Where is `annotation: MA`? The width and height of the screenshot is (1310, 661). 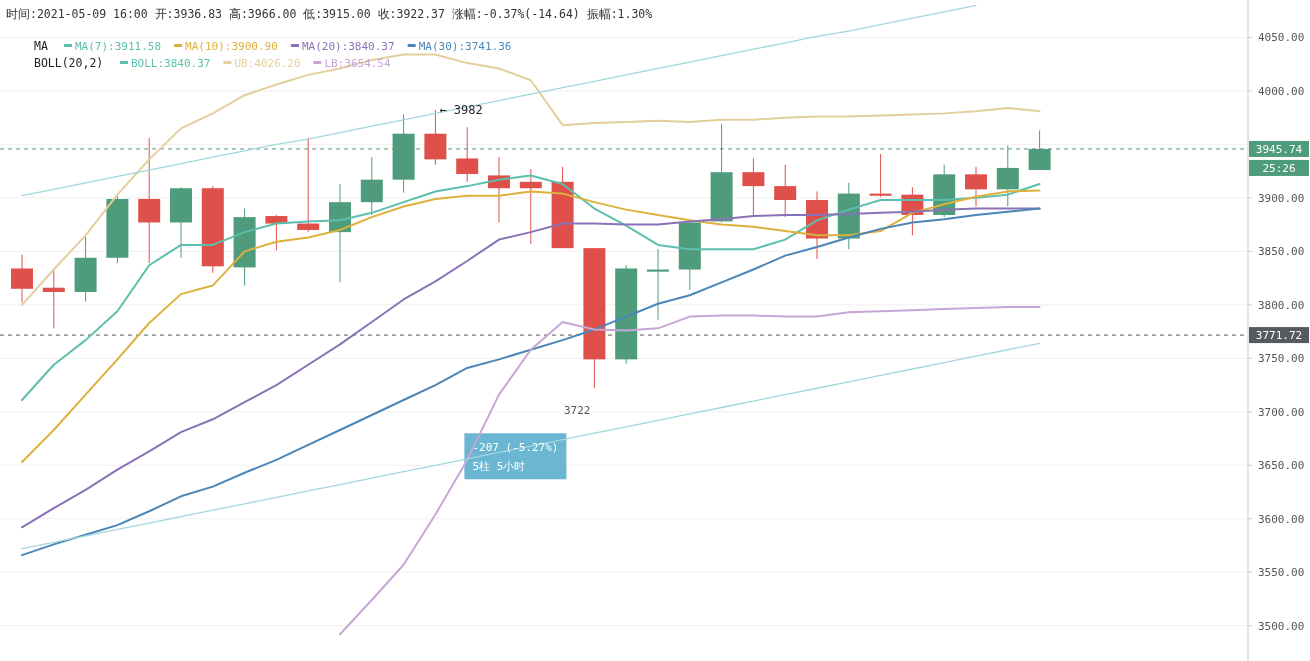
annotation: MA is located at coordinates (41, 46).